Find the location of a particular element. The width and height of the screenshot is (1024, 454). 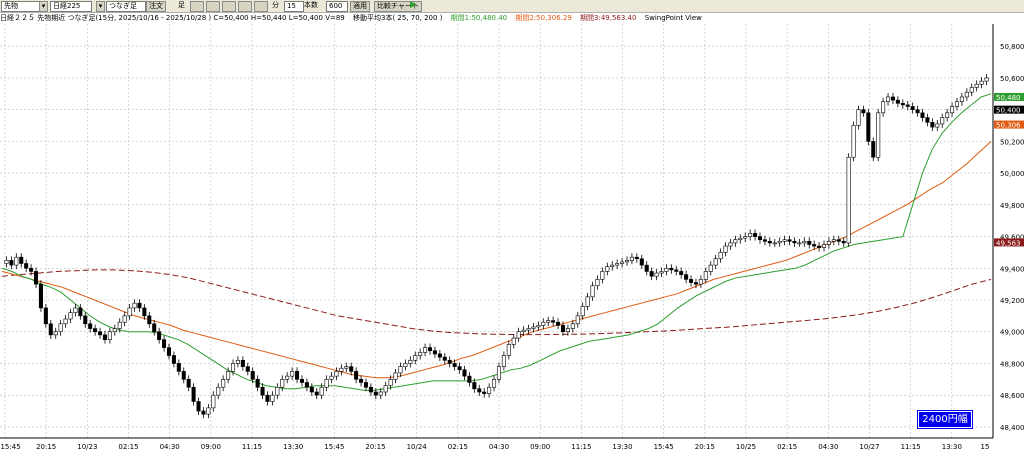

price-marker-label: 49,563 is located at coordinates (1008, 243).